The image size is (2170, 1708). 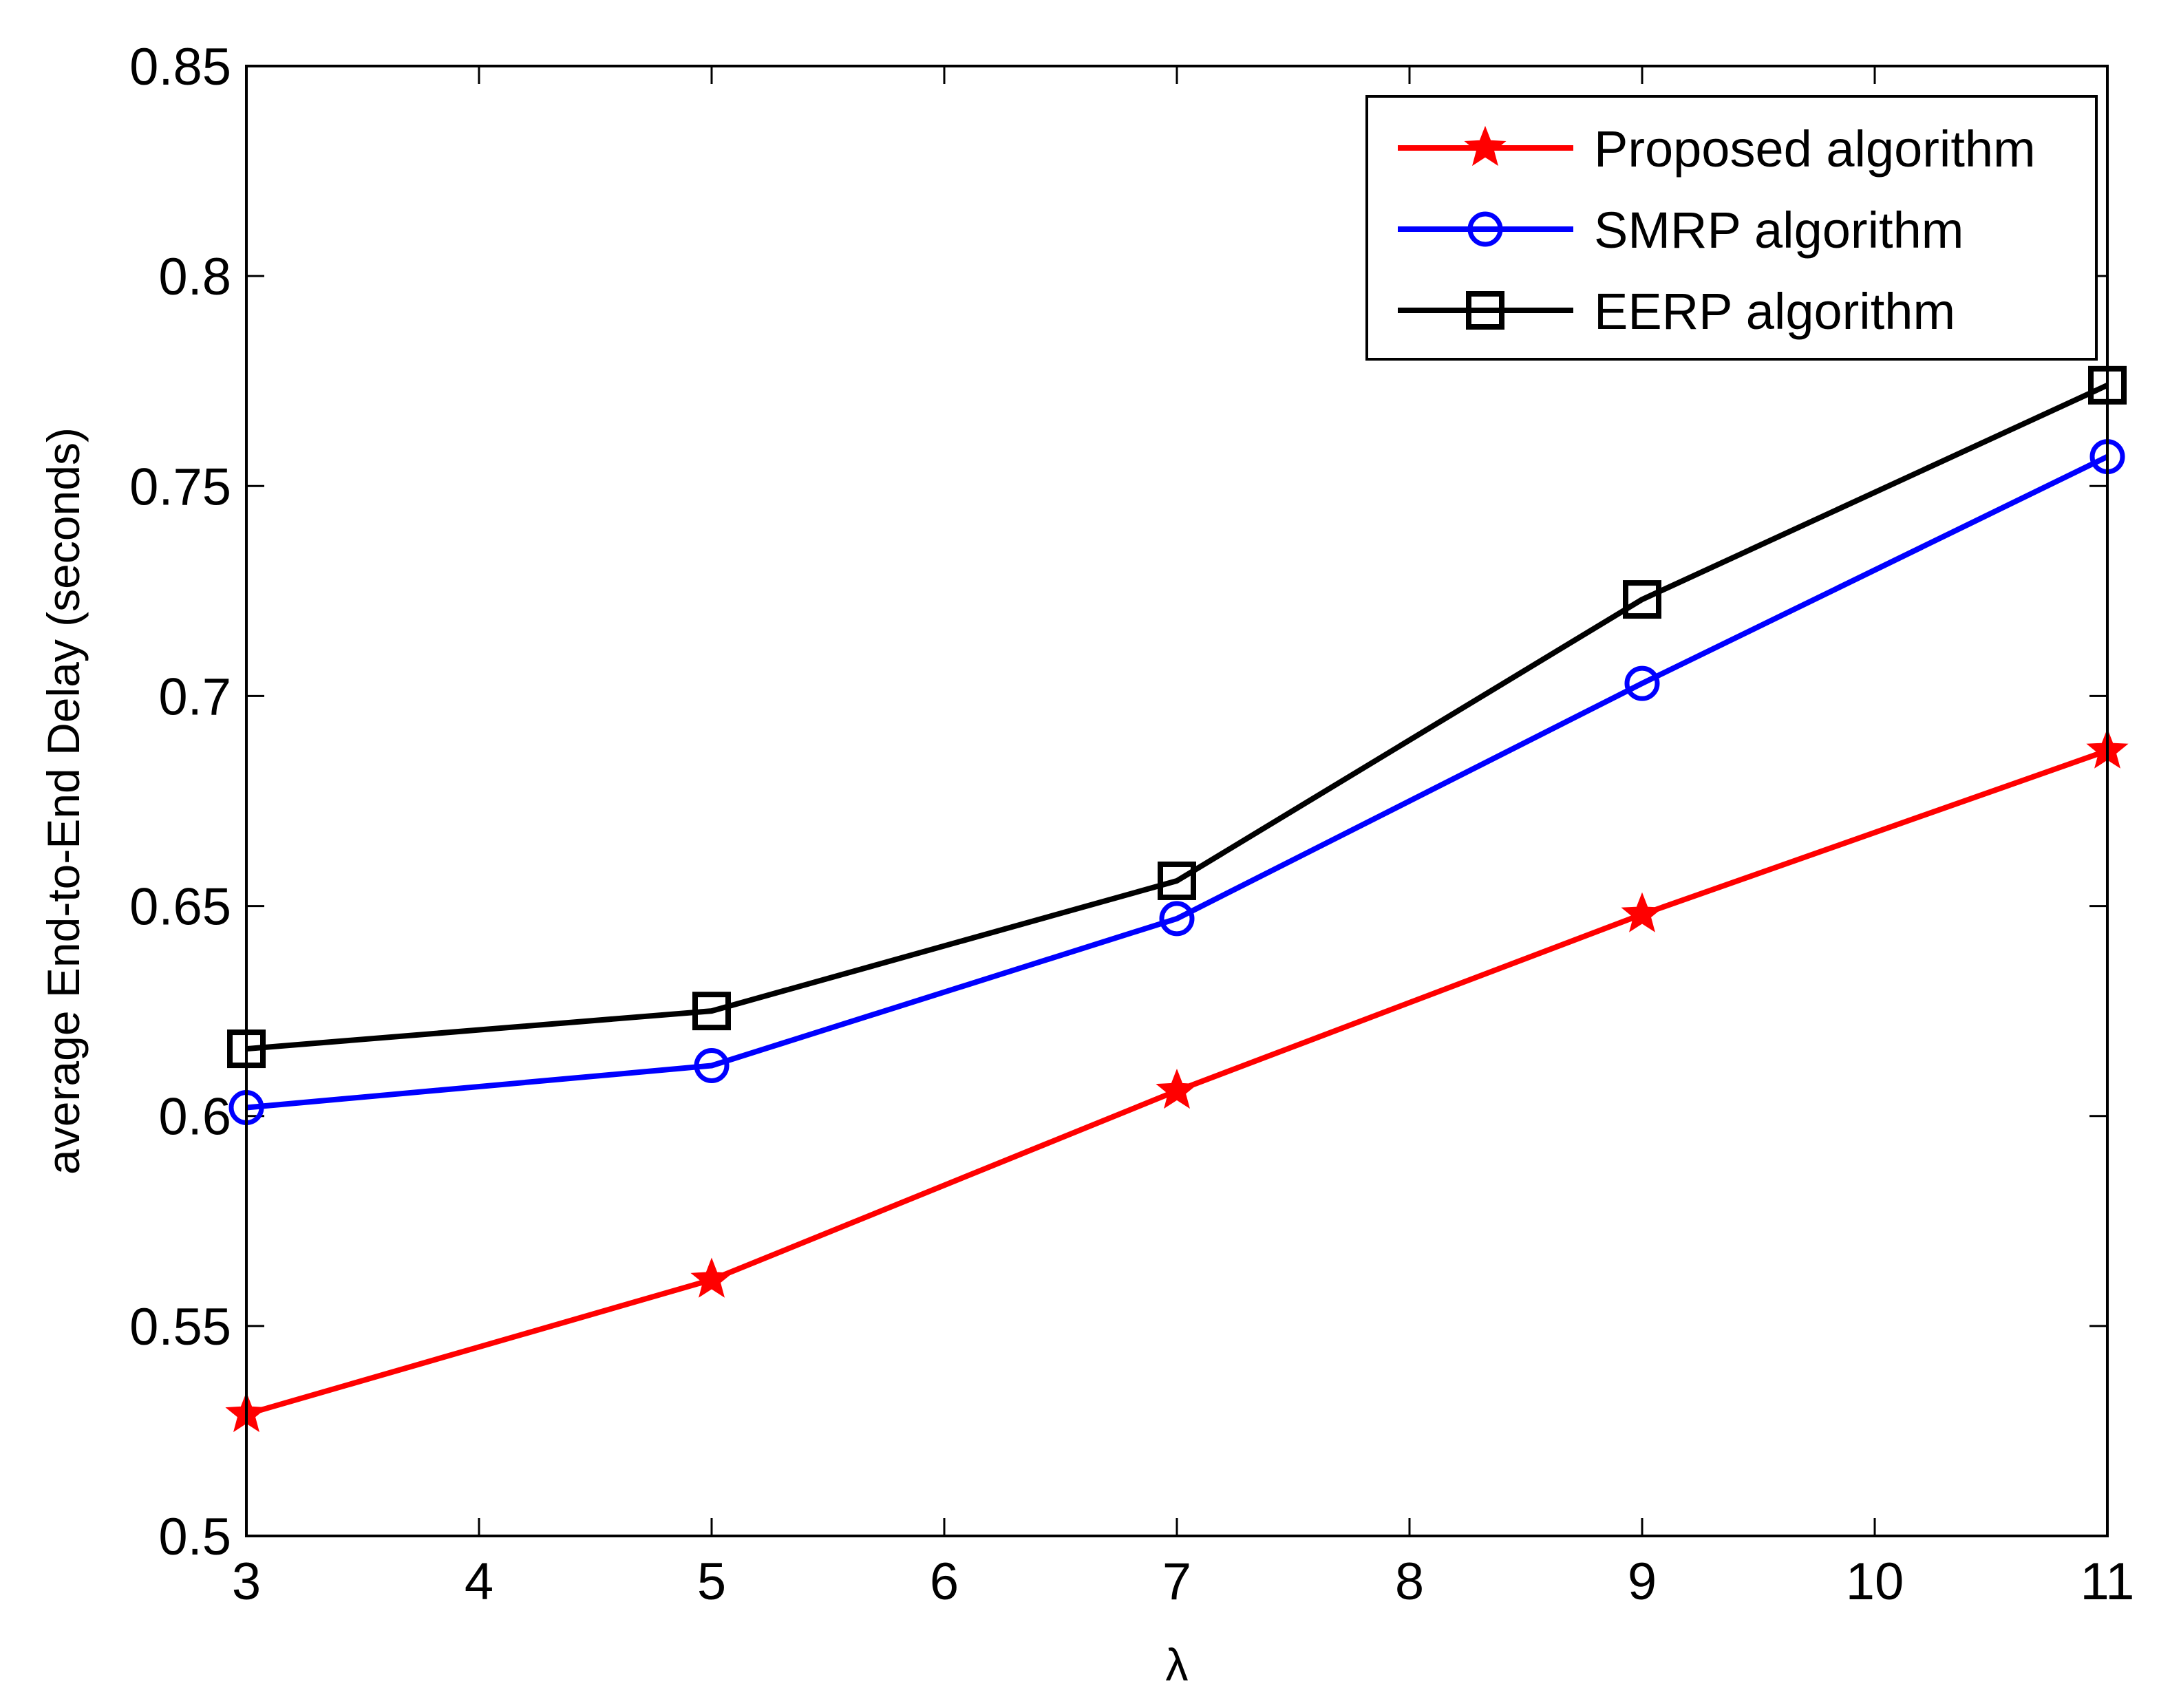 I want to click on y-tick-label: 0.5, so click(x=194, y=1537).